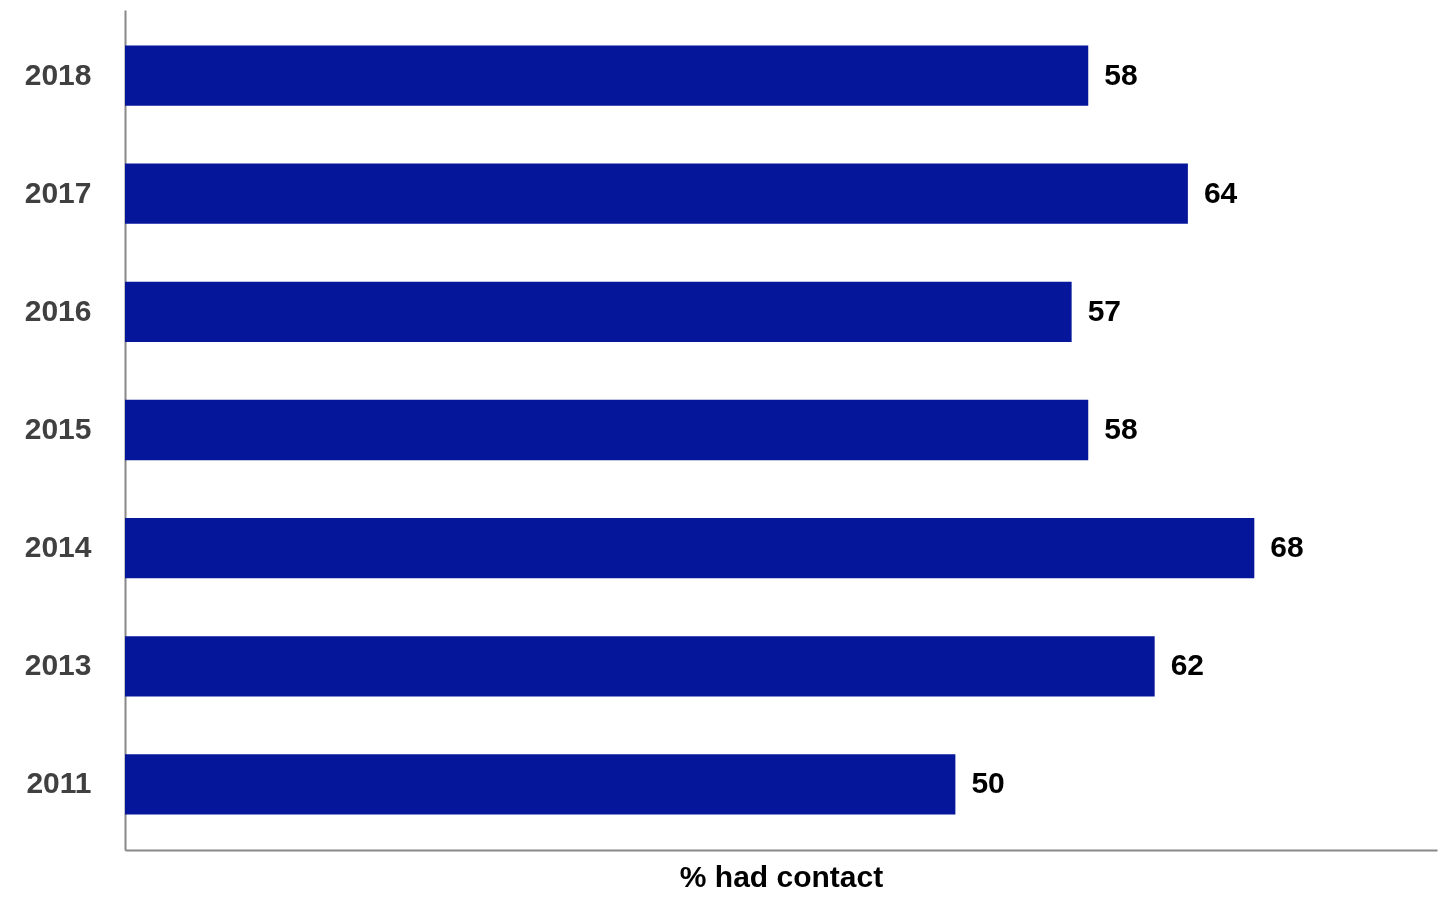 The width and height of the screenshot is (1439, 900). I want to click on x-axis-title: % had contact, so click(781, 876).